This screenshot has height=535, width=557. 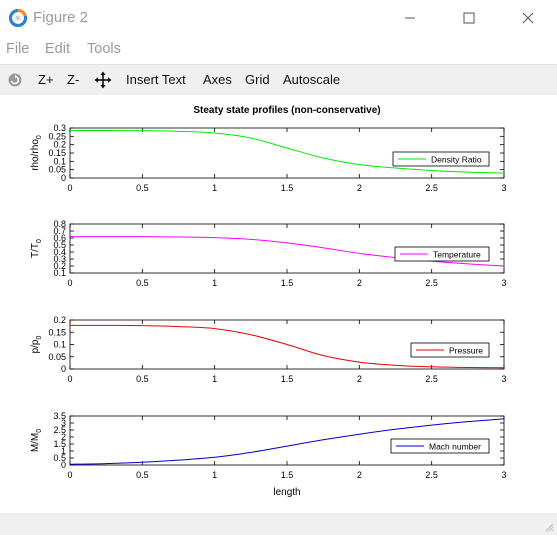 I want to click on y-axis-label: M/M0, so click(x=36, y=440).